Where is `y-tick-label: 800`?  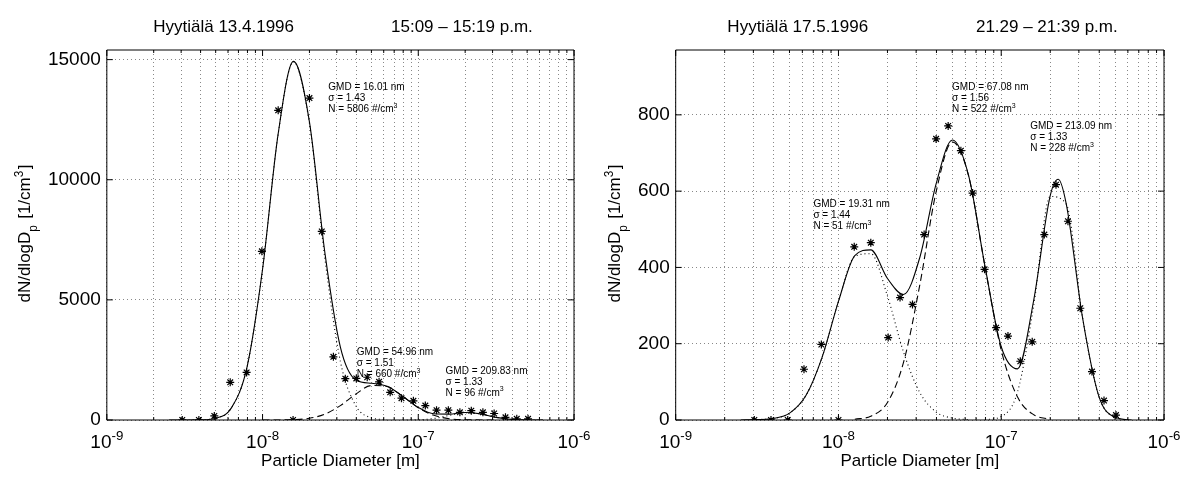
y-tick-label: 800 is located at coordinates (654, 114).